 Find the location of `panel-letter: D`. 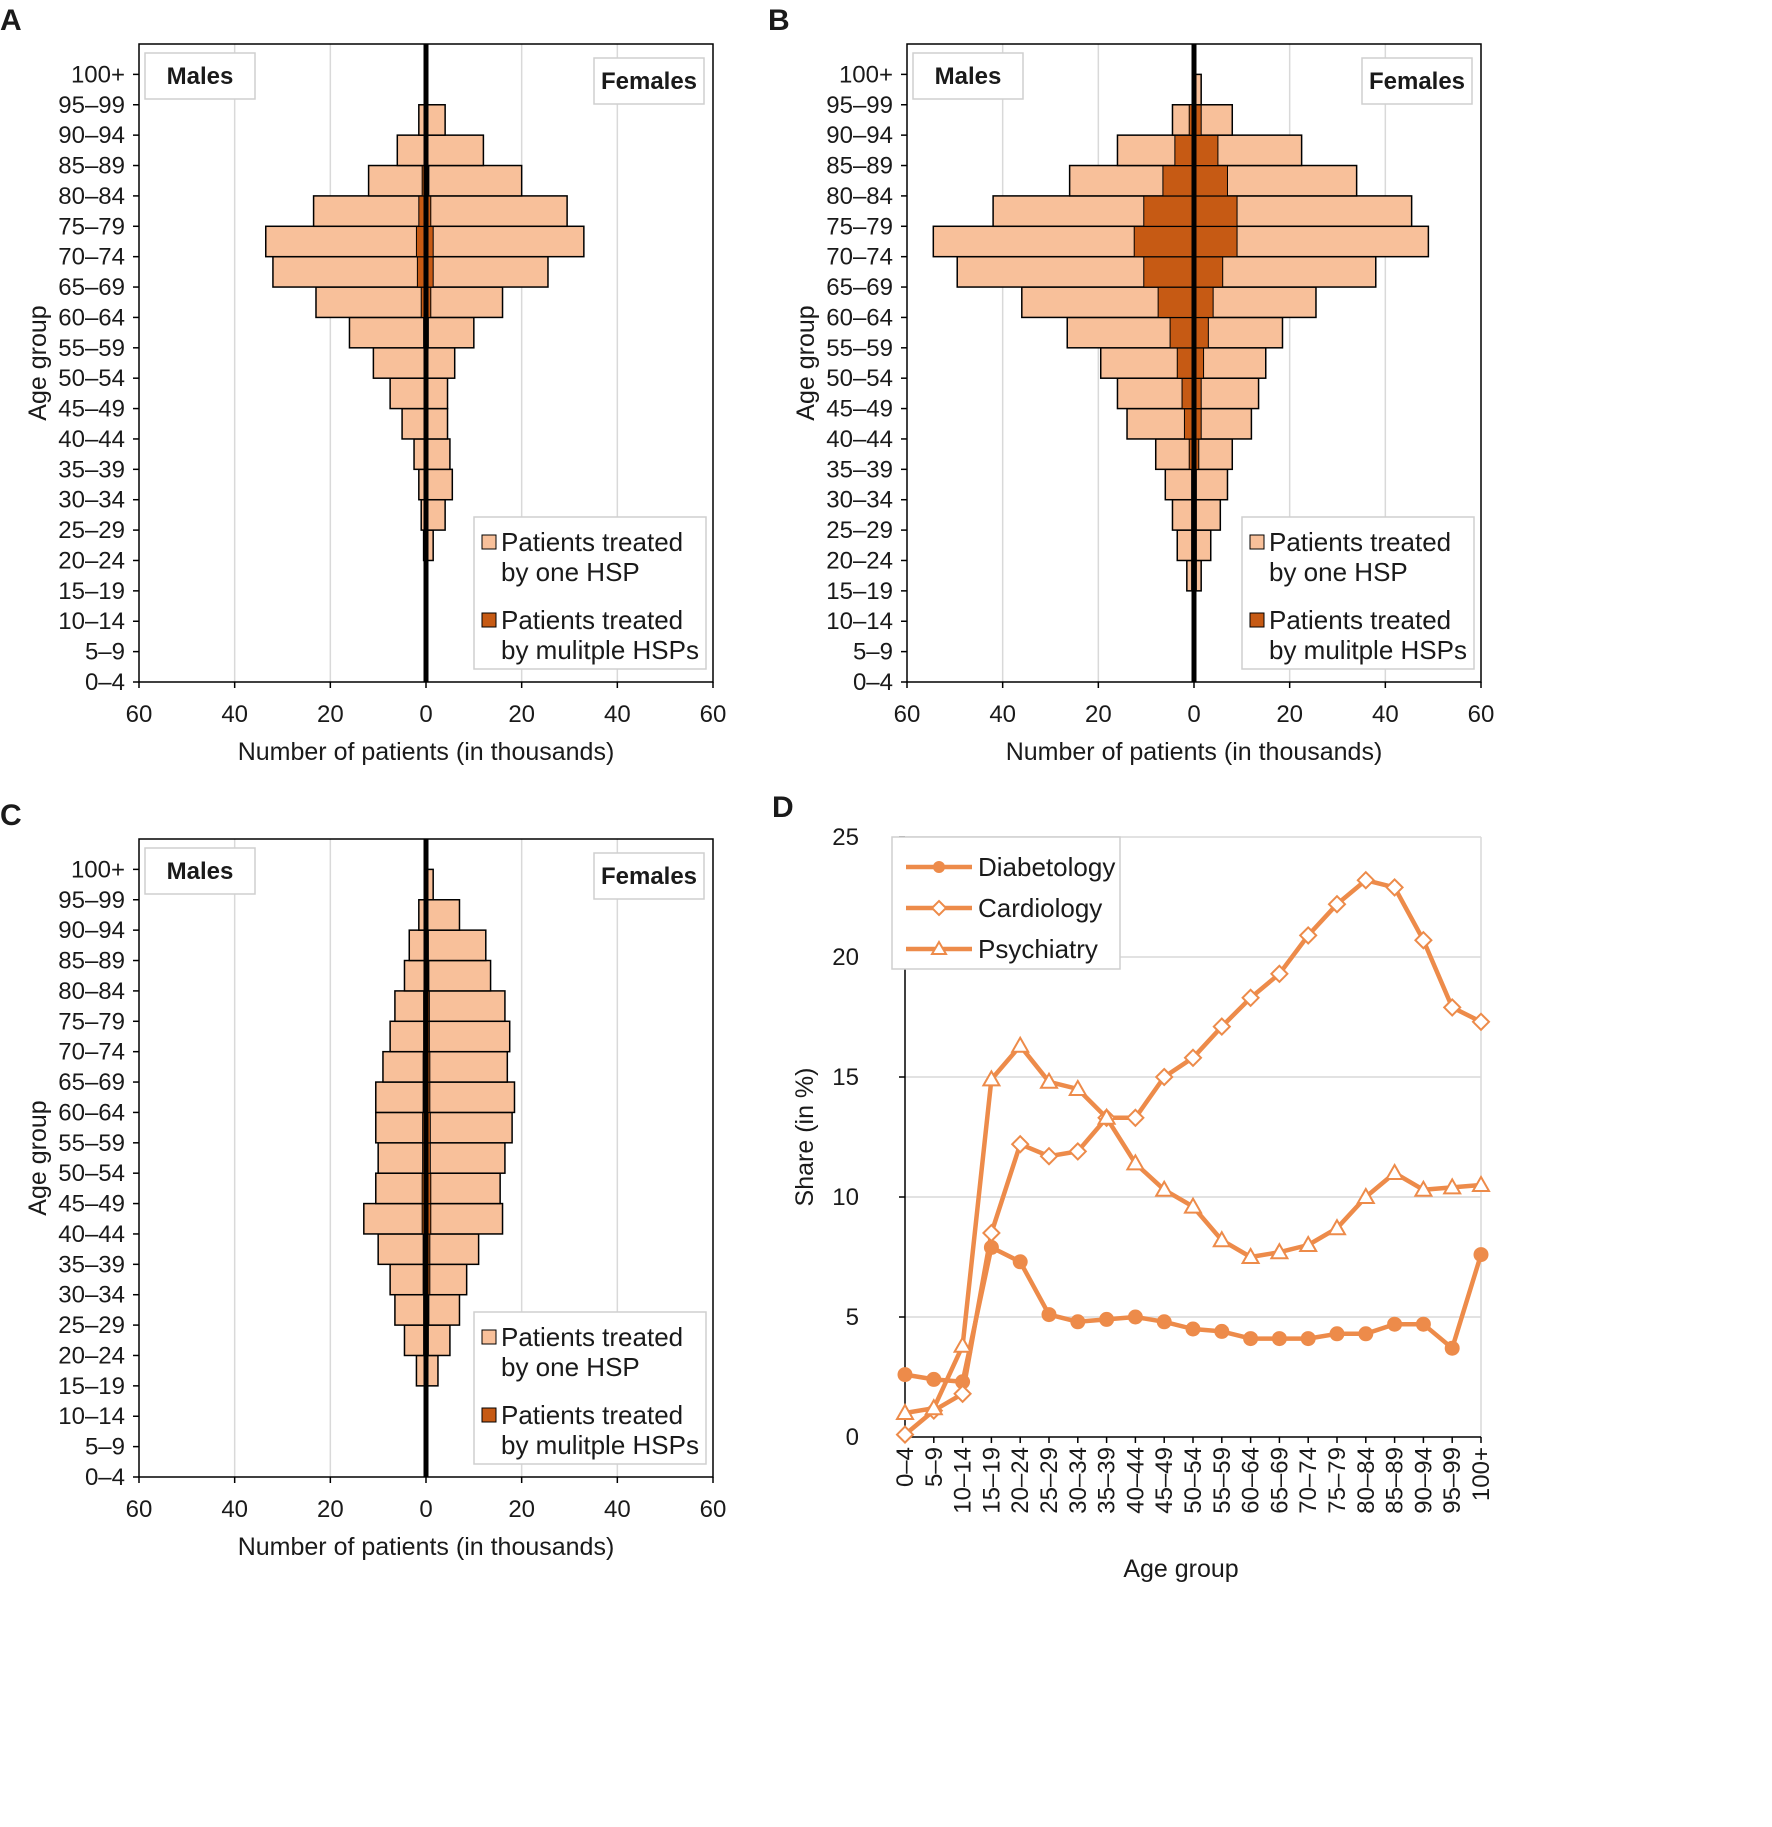

panel-letter: D is located at coordinates (783, 807).